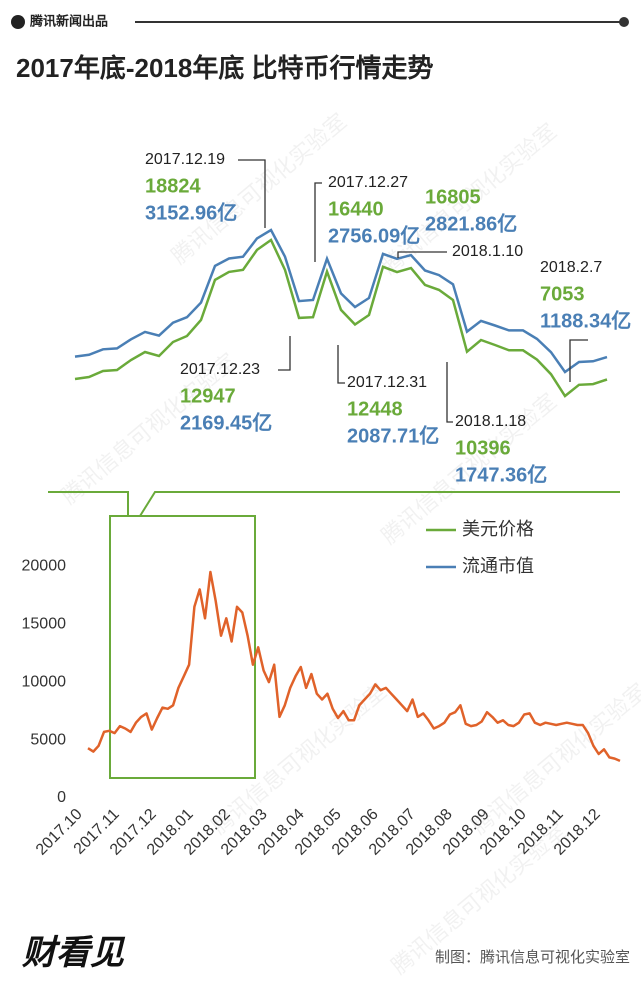 The height and width of the screenshot is (992, 641). I want to click on footer-logo: 财看见, so click(74, 953).